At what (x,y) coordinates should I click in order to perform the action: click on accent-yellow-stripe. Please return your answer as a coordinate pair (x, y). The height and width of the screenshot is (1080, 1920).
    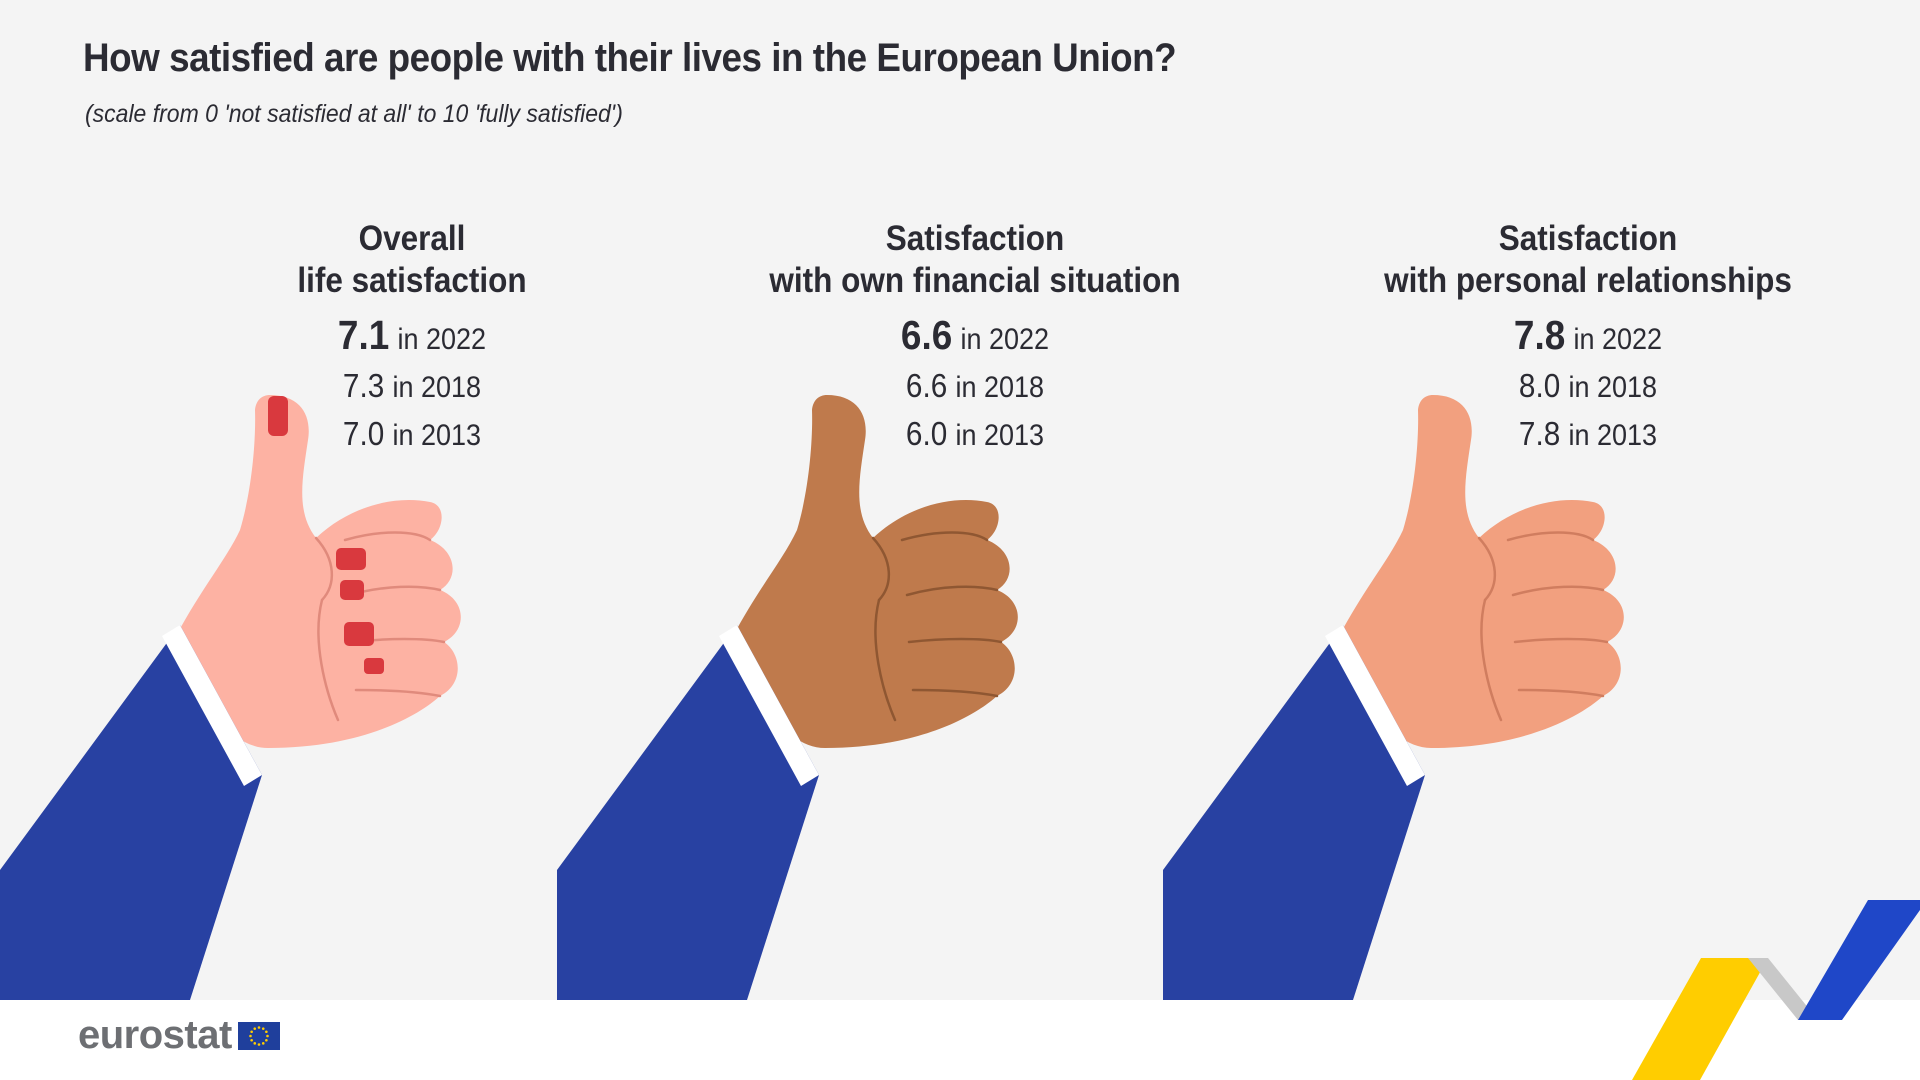
    Looking at the image, I should click on (1700, 1019).